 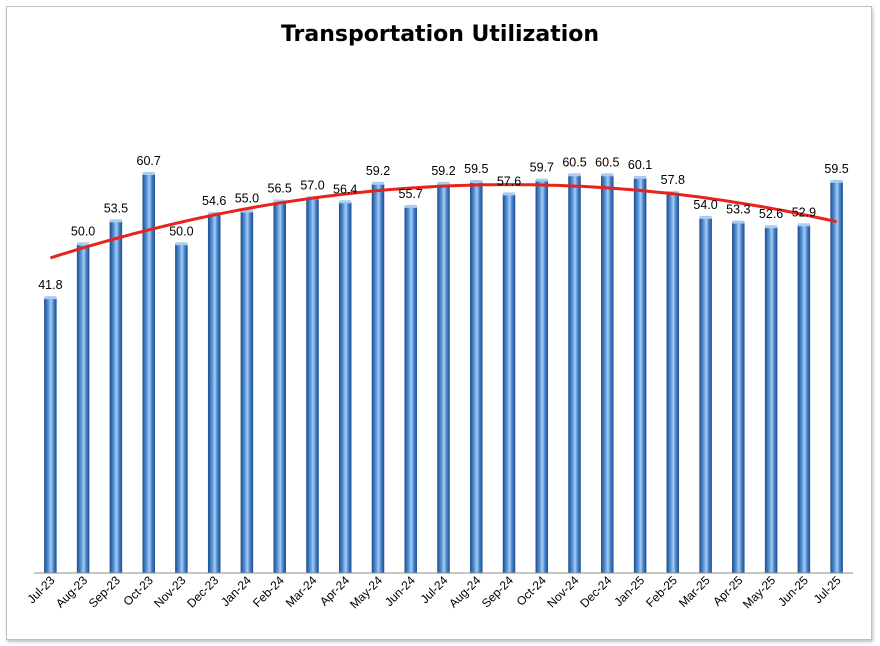 What do you see at coordinates (335, 591) in the screenshot?
I see `x-tick-label: Apr-24` at bounding box center [335, 591].